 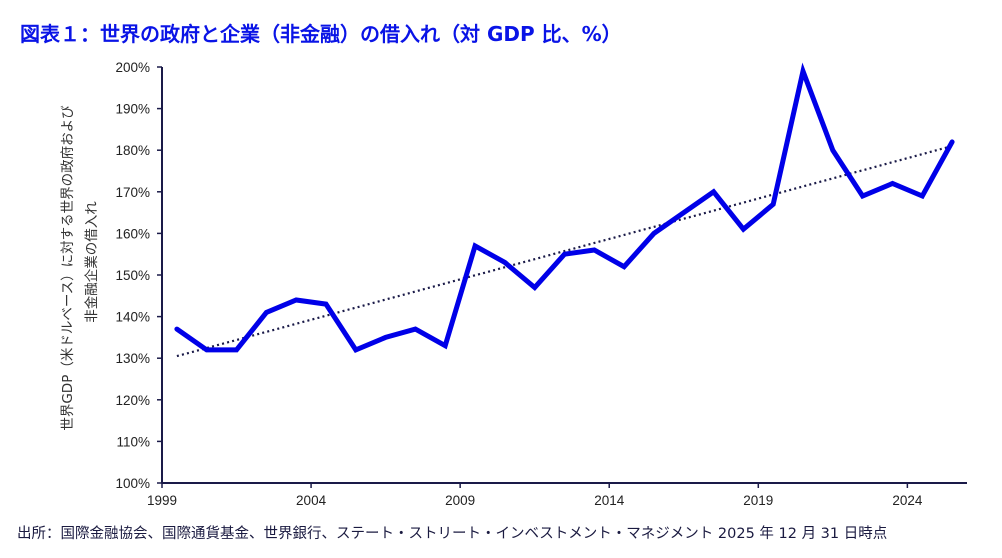 What do you see at coordinates (162, 500) in the screenshot?
I see `x-tick-label: 1999` at bounding box center [162, 500].